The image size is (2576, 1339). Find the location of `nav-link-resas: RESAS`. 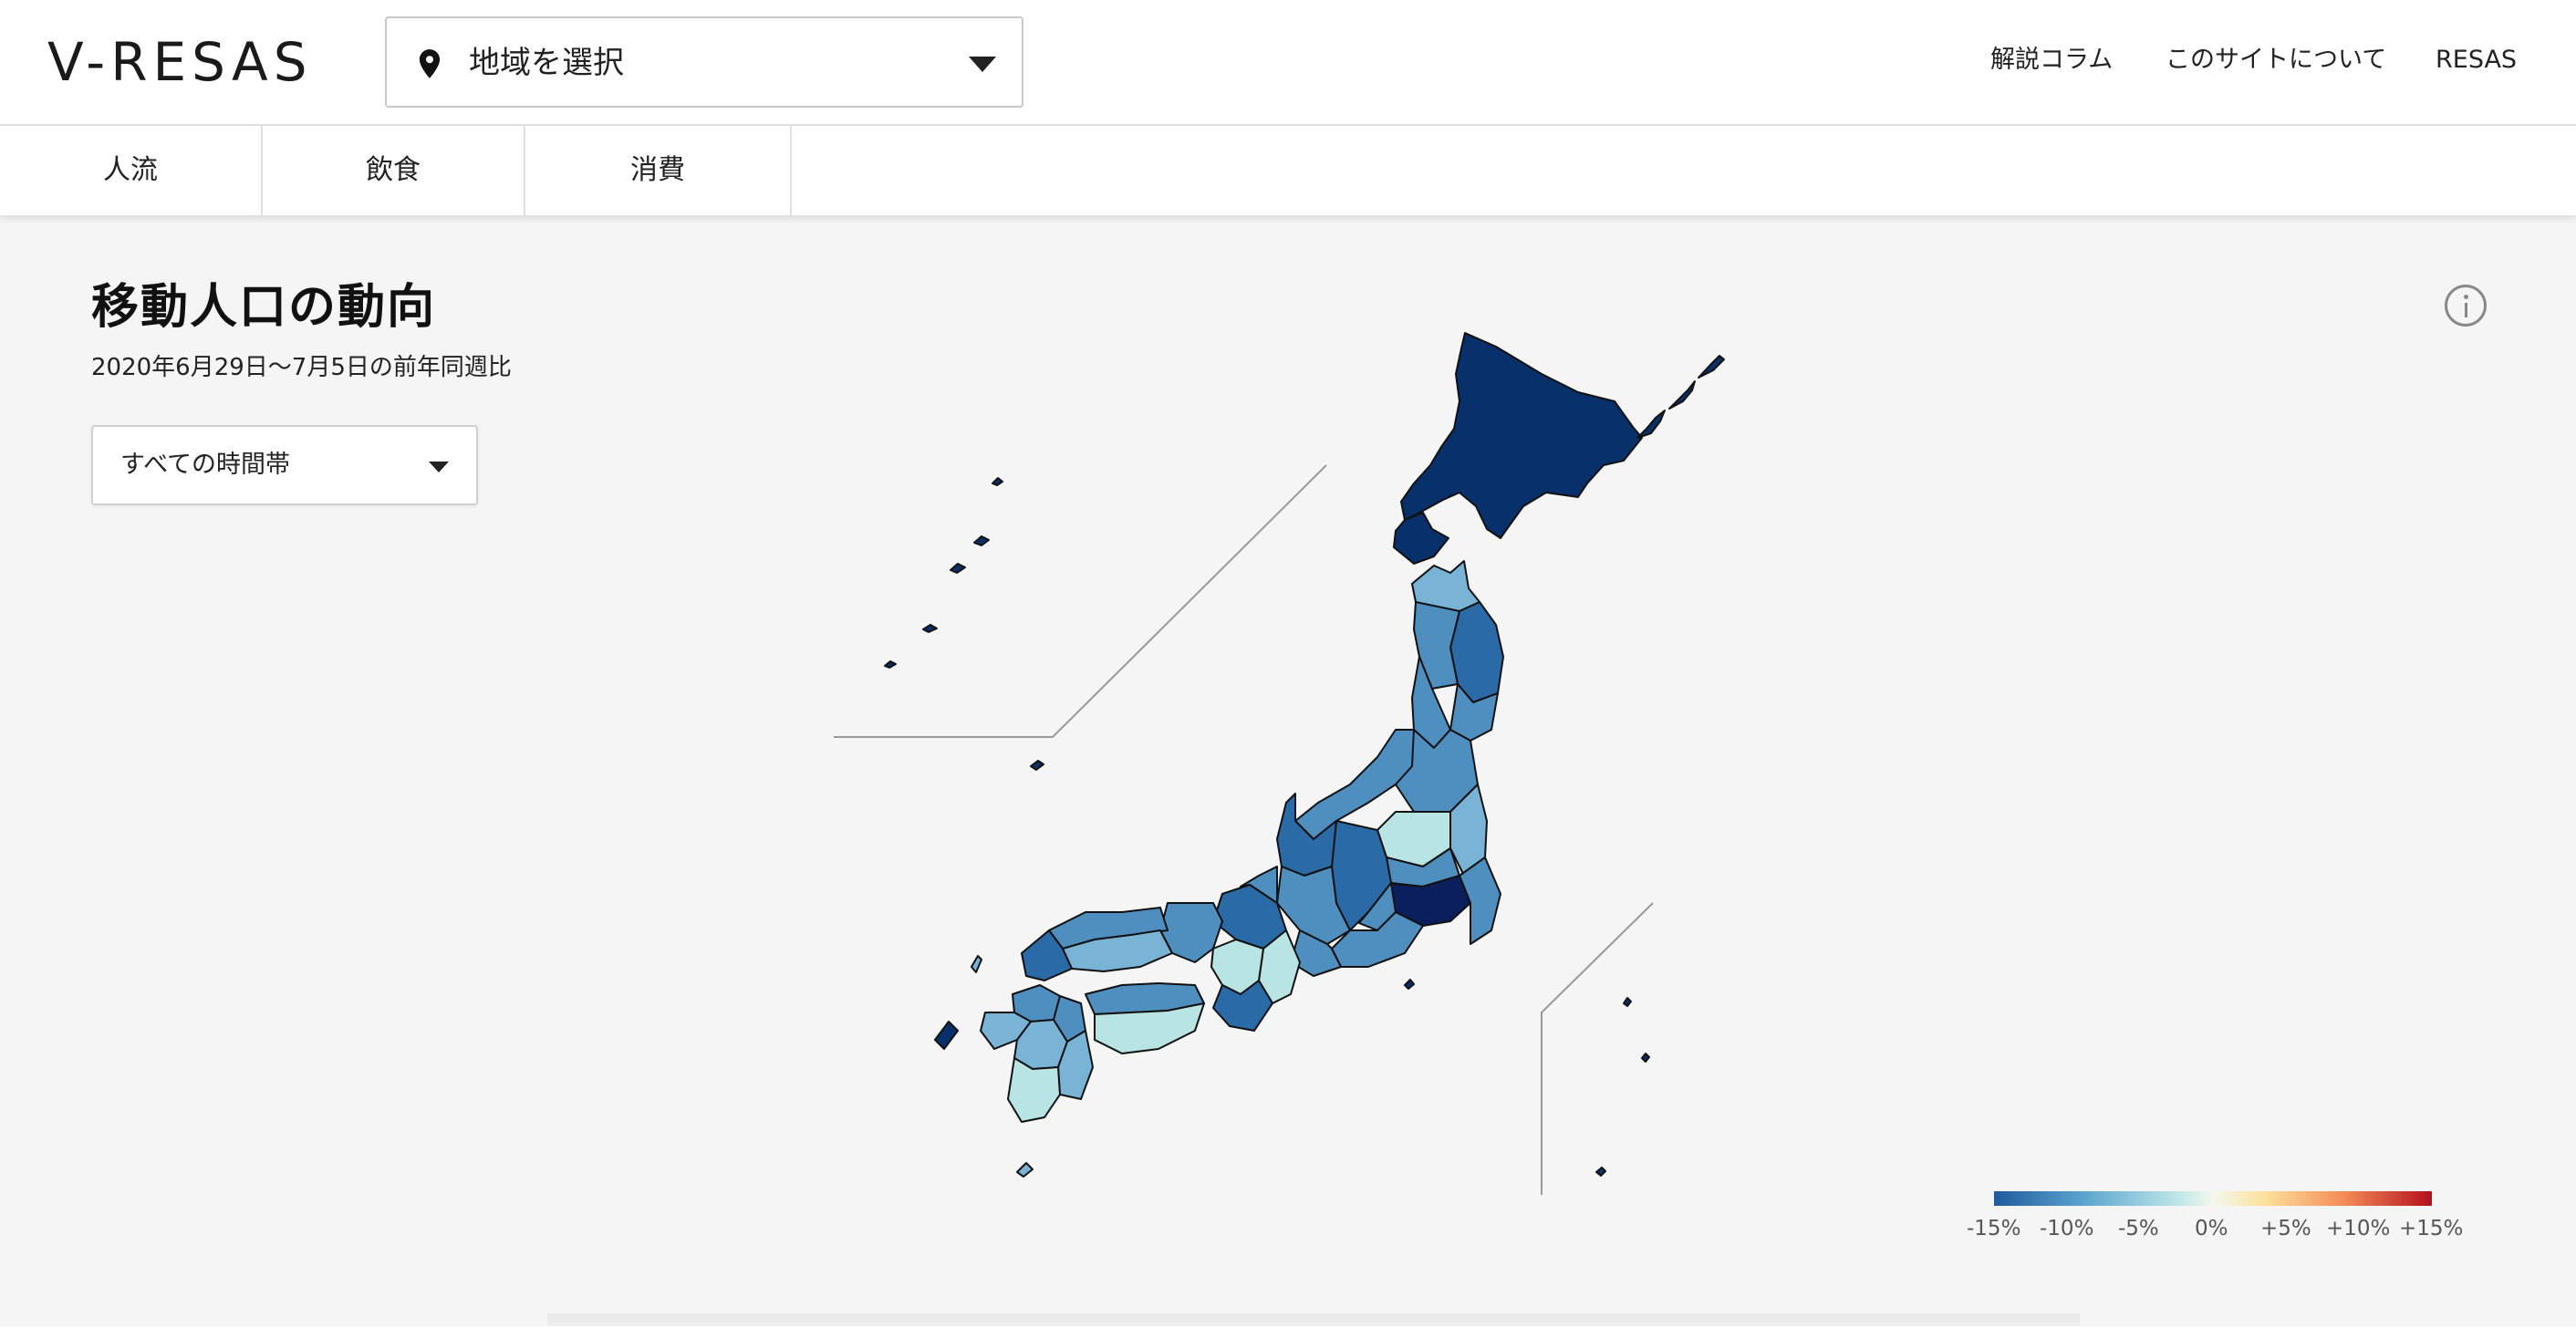

nav-link-resas: RESAS is located at coordinates (2477, 60).